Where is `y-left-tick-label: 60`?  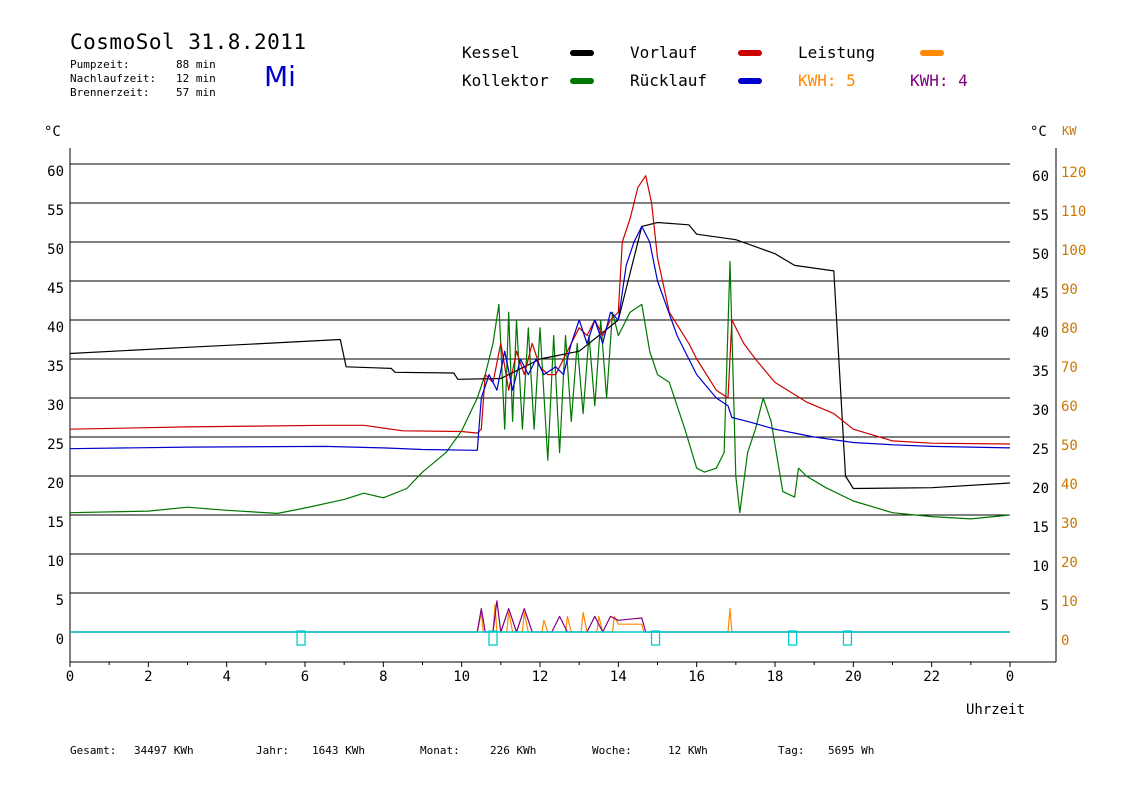
y-left-tick-label: 60 is located at coordinates (55, 172).